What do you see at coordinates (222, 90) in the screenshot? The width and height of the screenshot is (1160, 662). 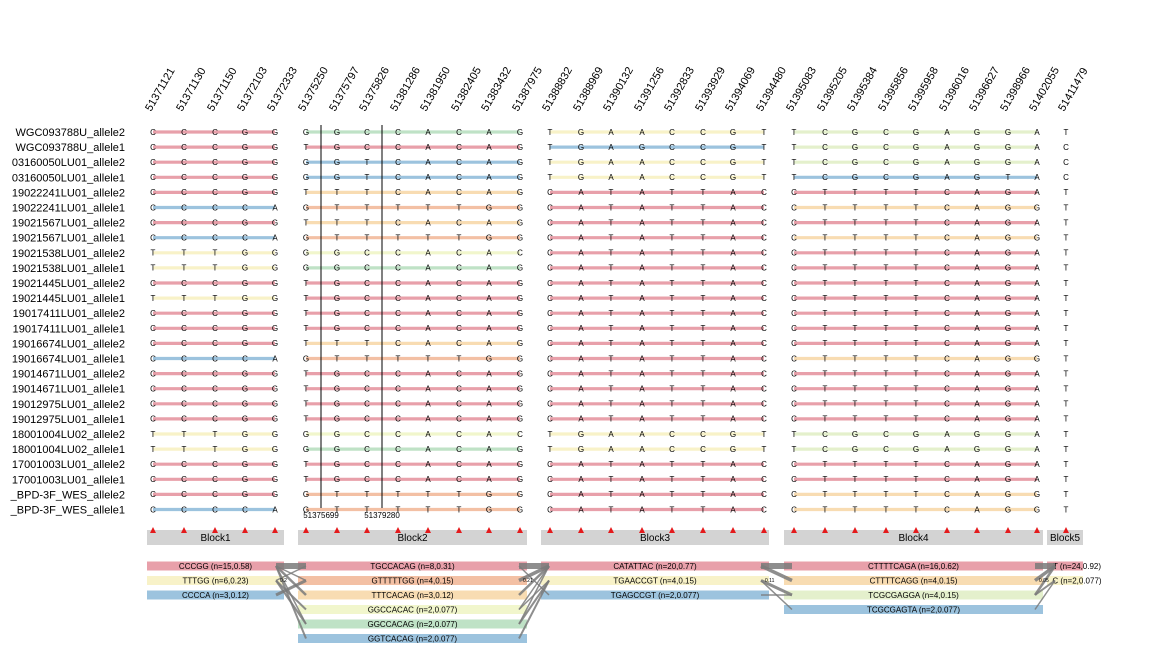 I see `position-tick-label: 51371150` at bounding box center [222, 90].